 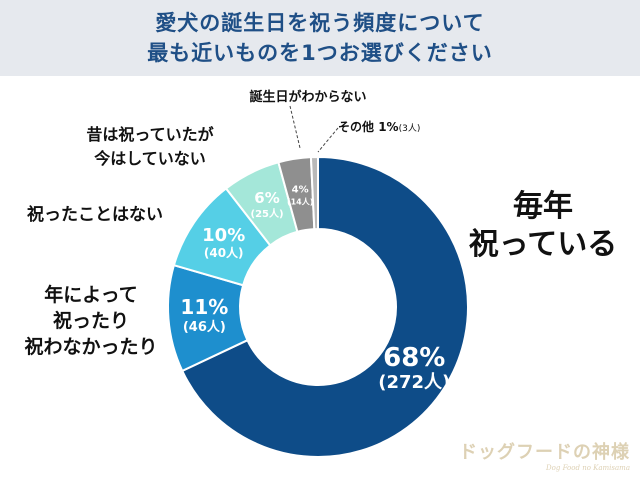 I want to click on label-sometimes-line1: 年によって, so click(x=91, y=295).